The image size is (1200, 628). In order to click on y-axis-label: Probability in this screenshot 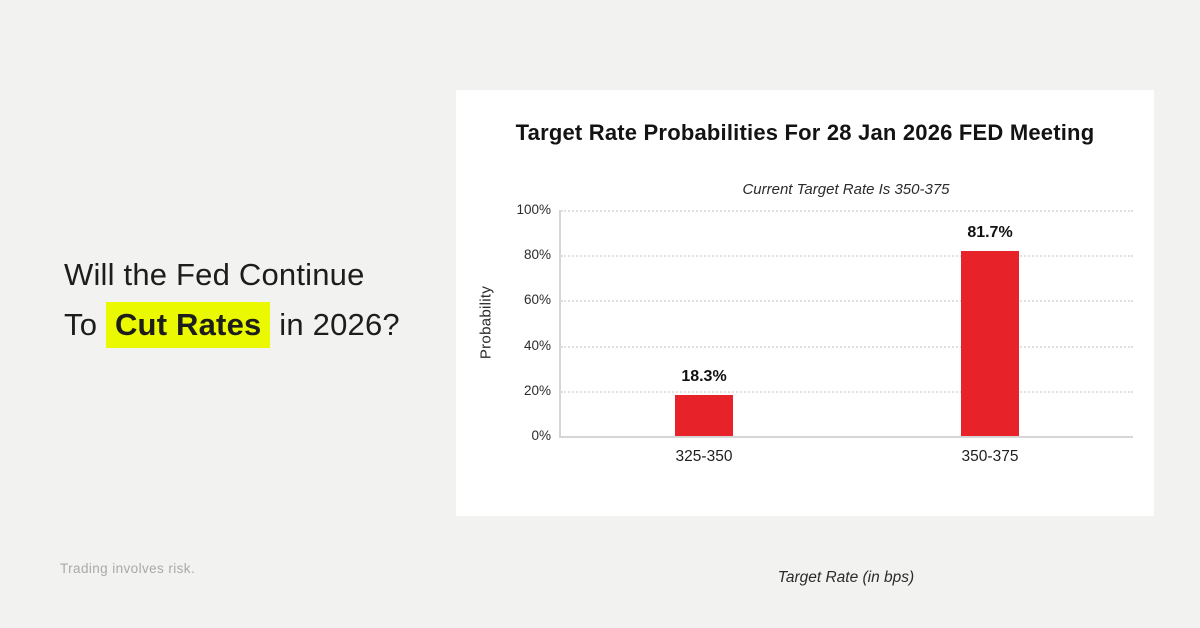, I will do `click(486, 322)`.